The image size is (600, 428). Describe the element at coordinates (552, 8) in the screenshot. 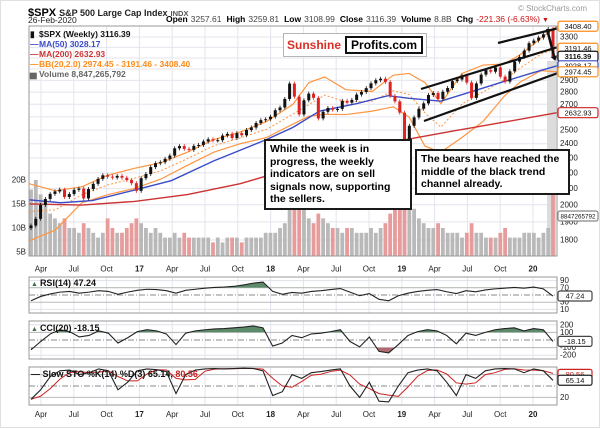

I see `copyright-text: © StockCharts.com` at that location.